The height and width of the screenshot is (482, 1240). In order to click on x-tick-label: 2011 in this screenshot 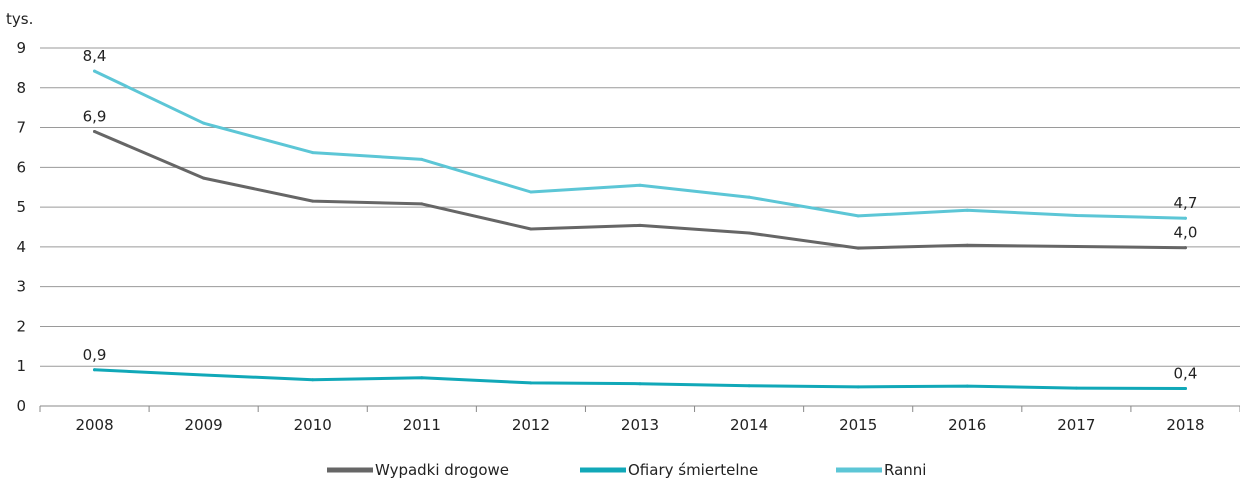, I will do `click(422, 425)`.